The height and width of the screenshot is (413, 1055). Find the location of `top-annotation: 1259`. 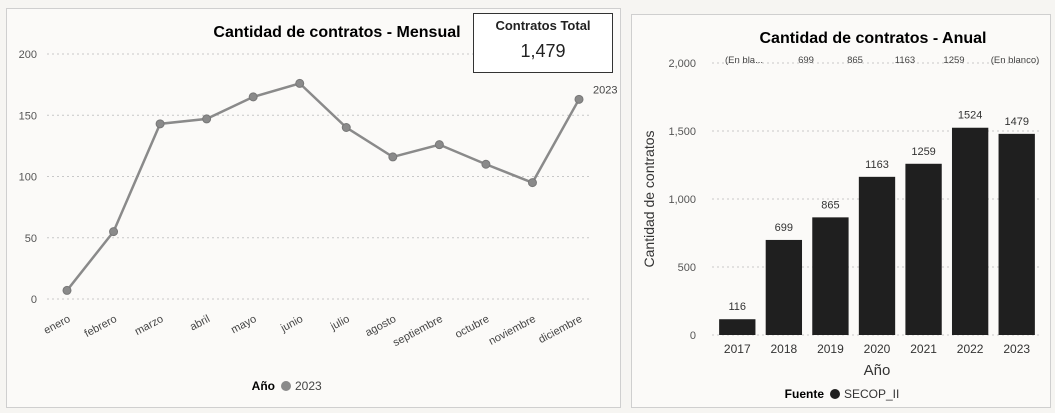

top-annotation: 1259 is located at coordinates (953, 60).